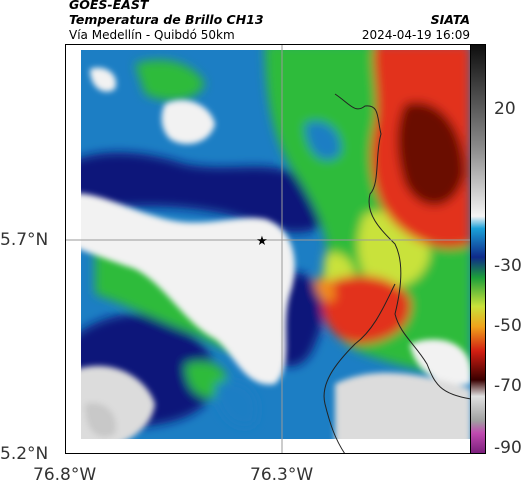 This screenshot has height=491, width=526. What do you see at coordinates (450, 19) in the screenshot?
I see `org-label: SIATA` at bounding box center [450, 19].